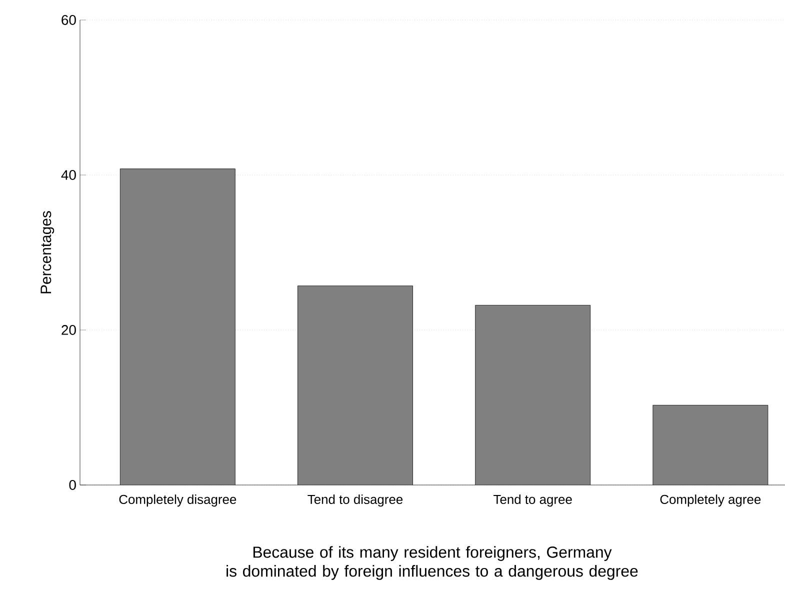 The width and height of the screenshot is (785, 592). What do you see at coordinates (432, 563) in the screenshot?
I see `x-axis-title: Because of its many resident foreigners, Germany is dominated by foreign influences to a dangerous degree` at bounding box center [432, 563].